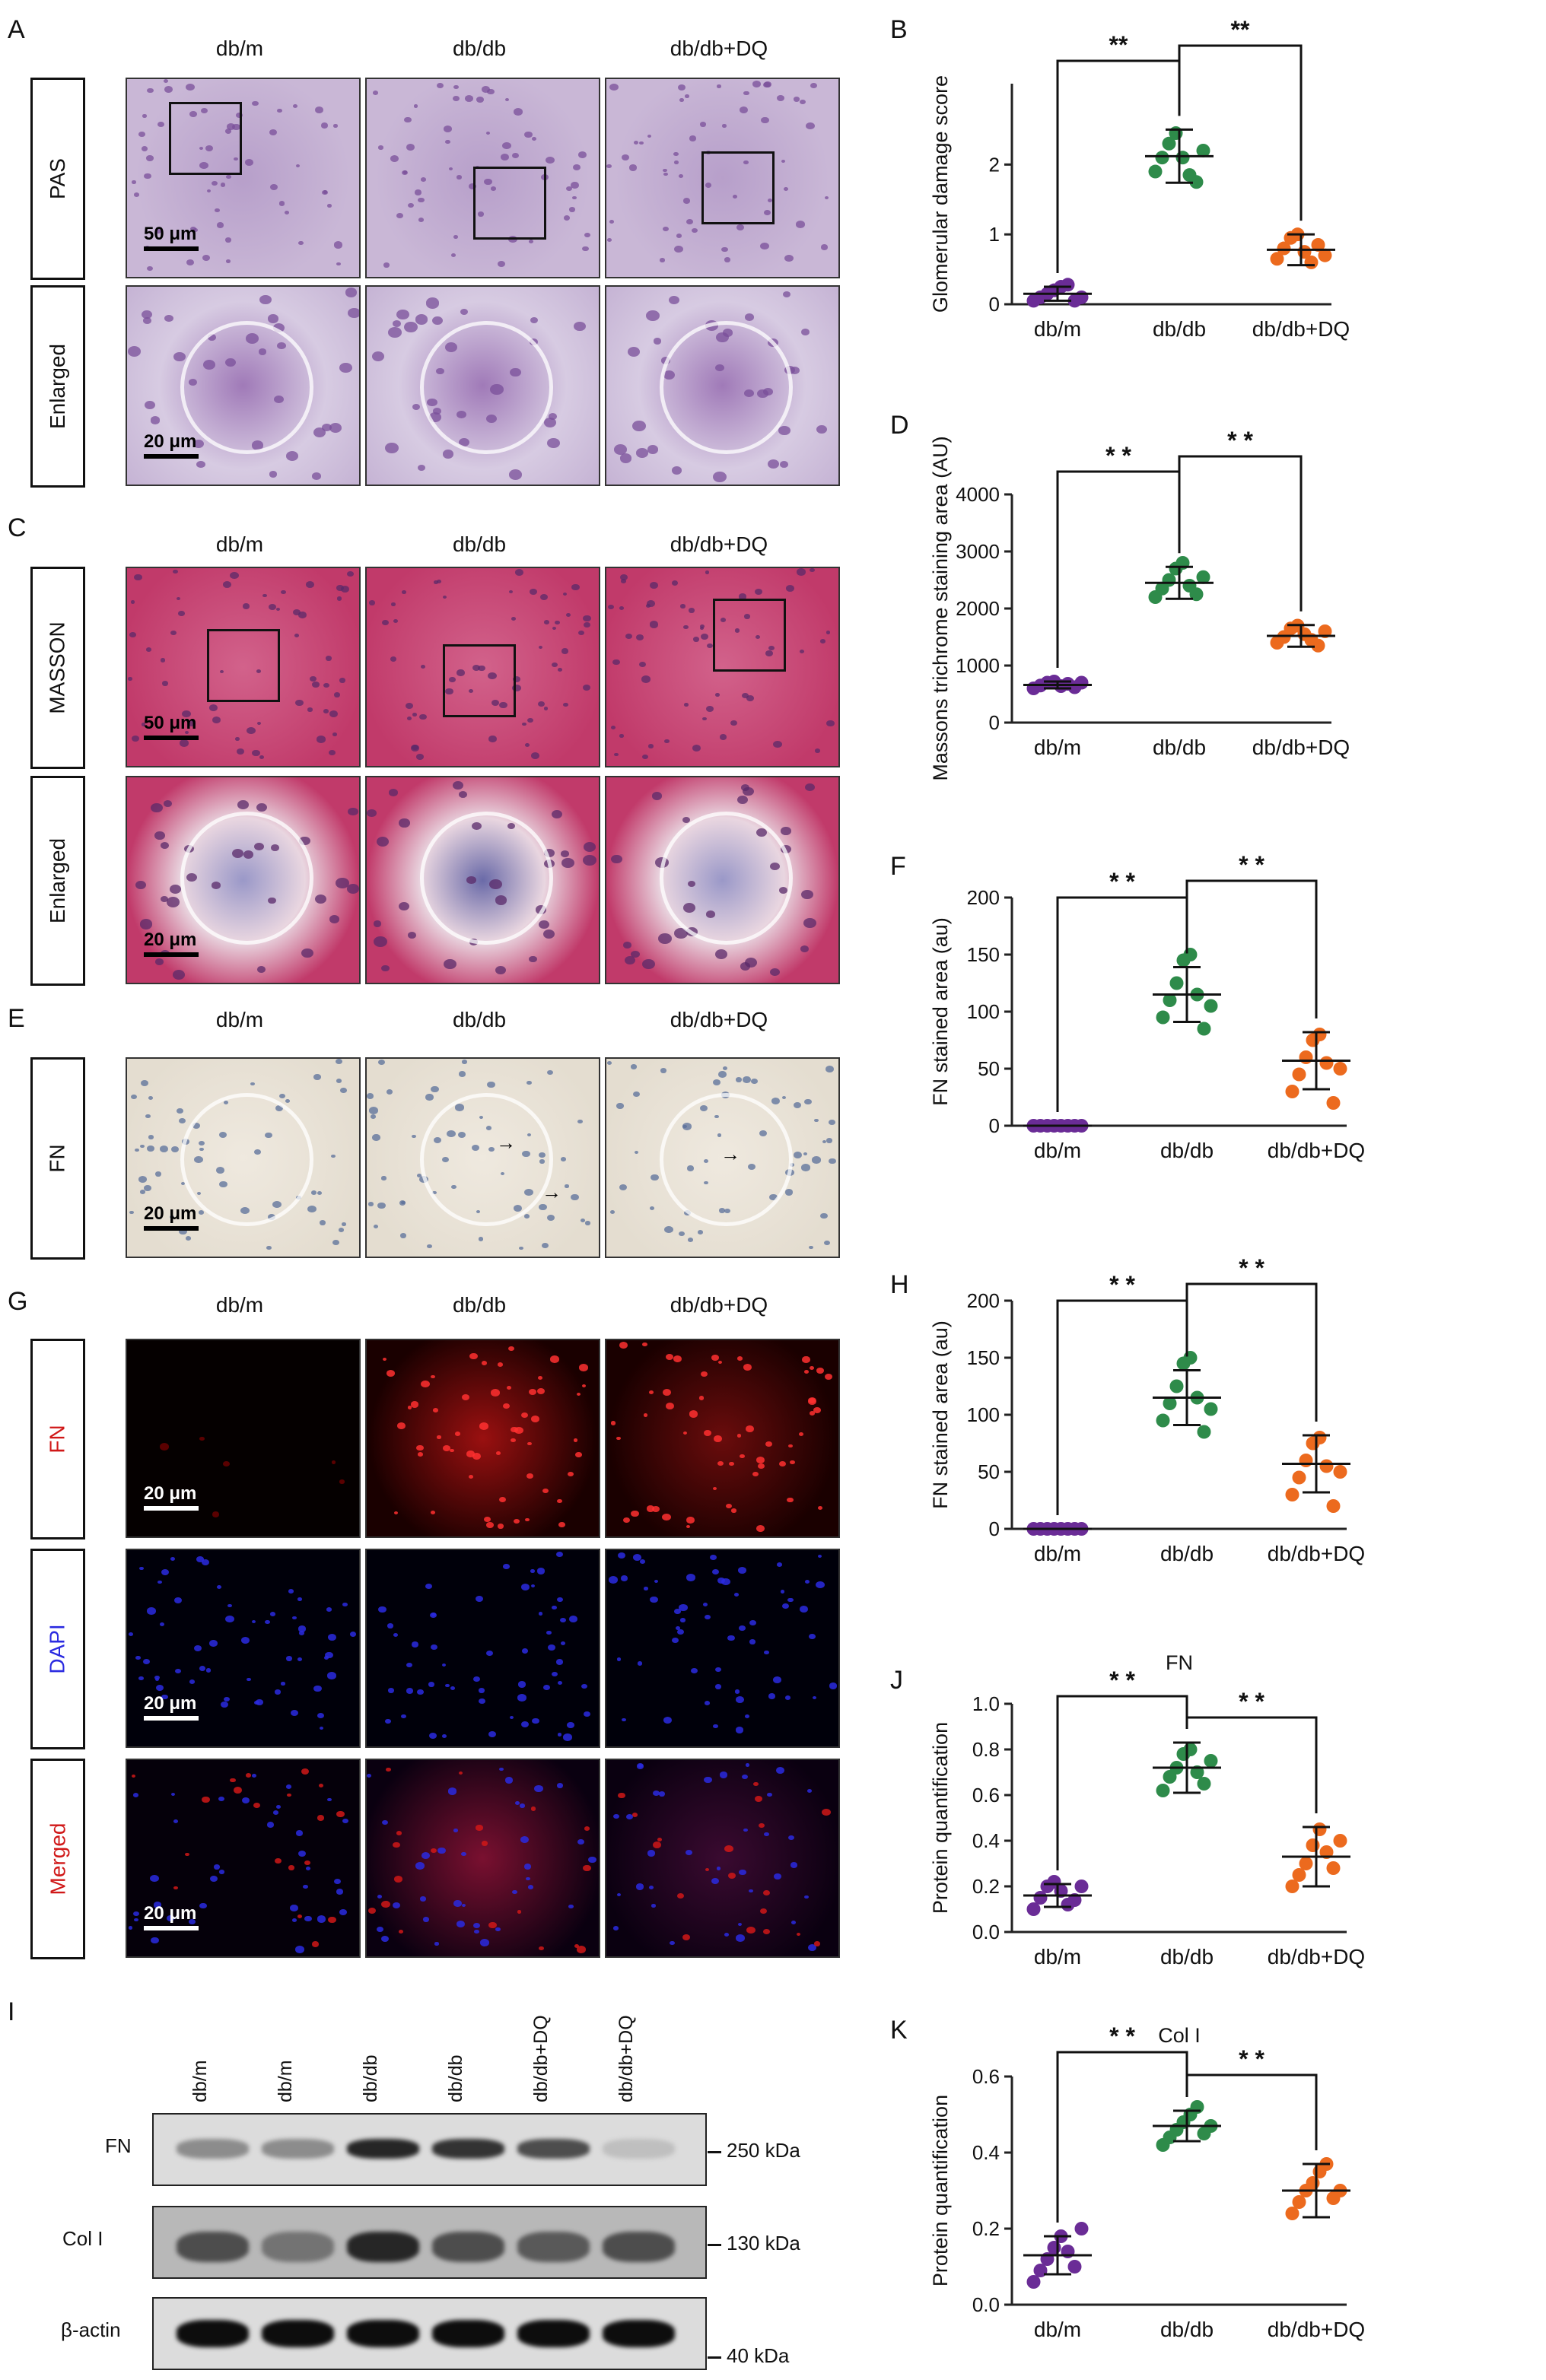  What do you see at coordinates (994, 235) in the screenshot?
I see `y-tick-label: 1` at bounding box center [994, 235].